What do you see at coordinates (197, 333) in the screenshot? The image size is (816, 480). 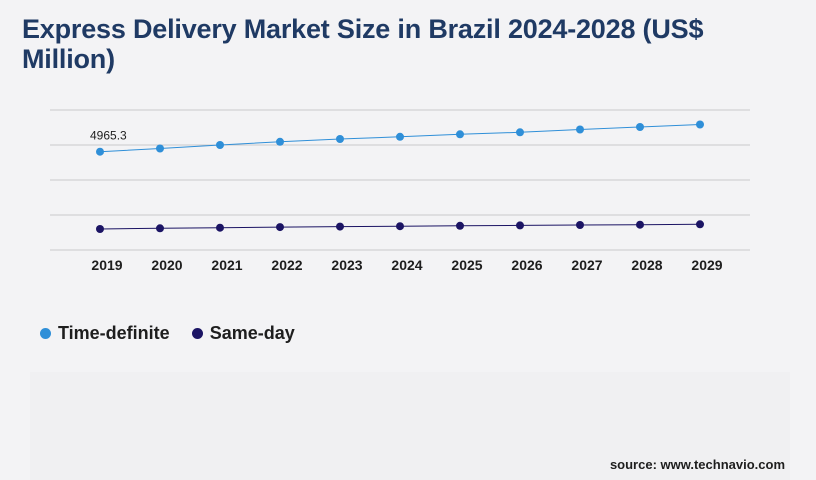 I see `legend-marker-same-day` at bounding box center [197, 333].